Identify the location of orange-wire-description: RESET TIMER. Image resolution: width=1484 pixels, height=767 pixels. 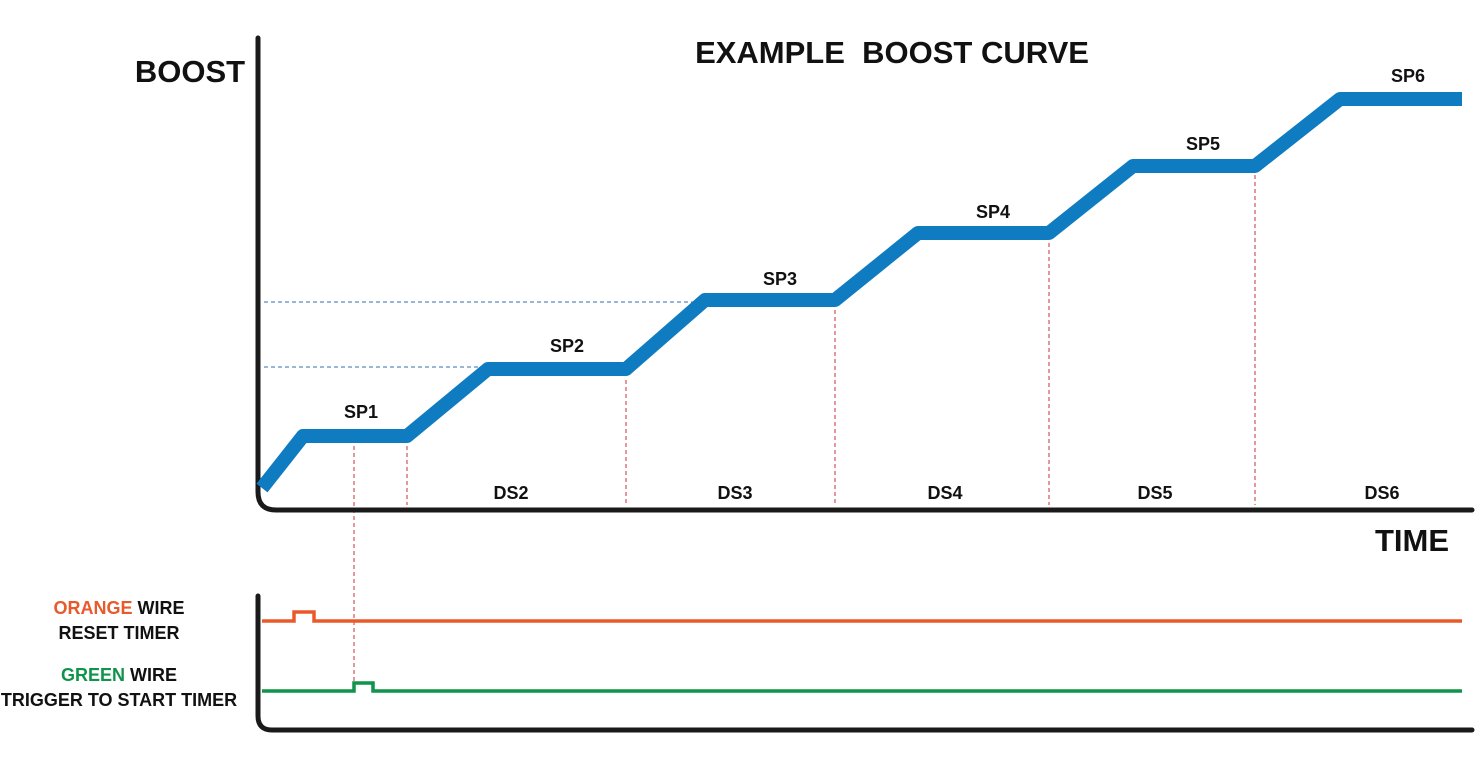
(118, 633).